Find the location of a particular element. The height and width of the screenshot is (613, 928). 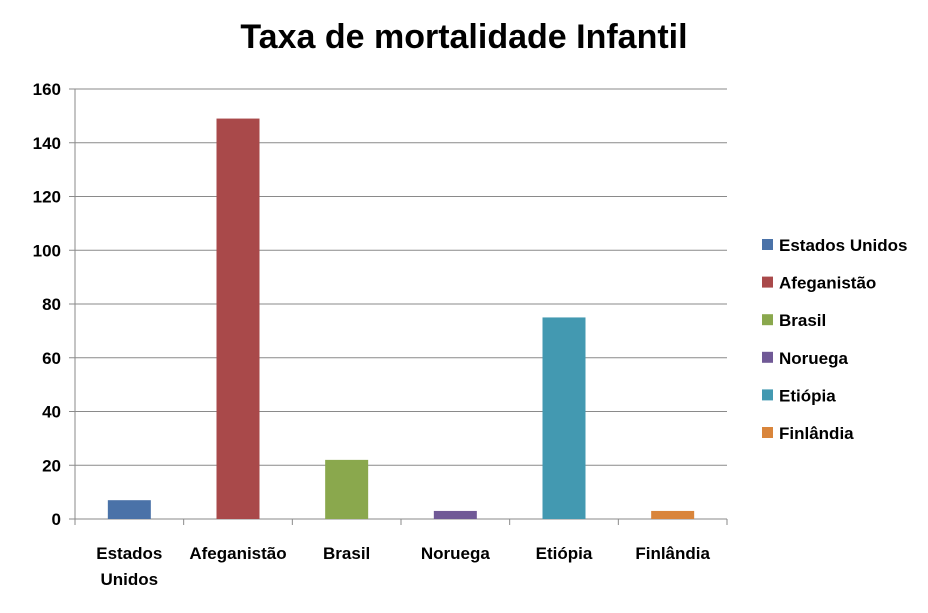

x-category-label: Noruega is located at coordinates (456, 553).